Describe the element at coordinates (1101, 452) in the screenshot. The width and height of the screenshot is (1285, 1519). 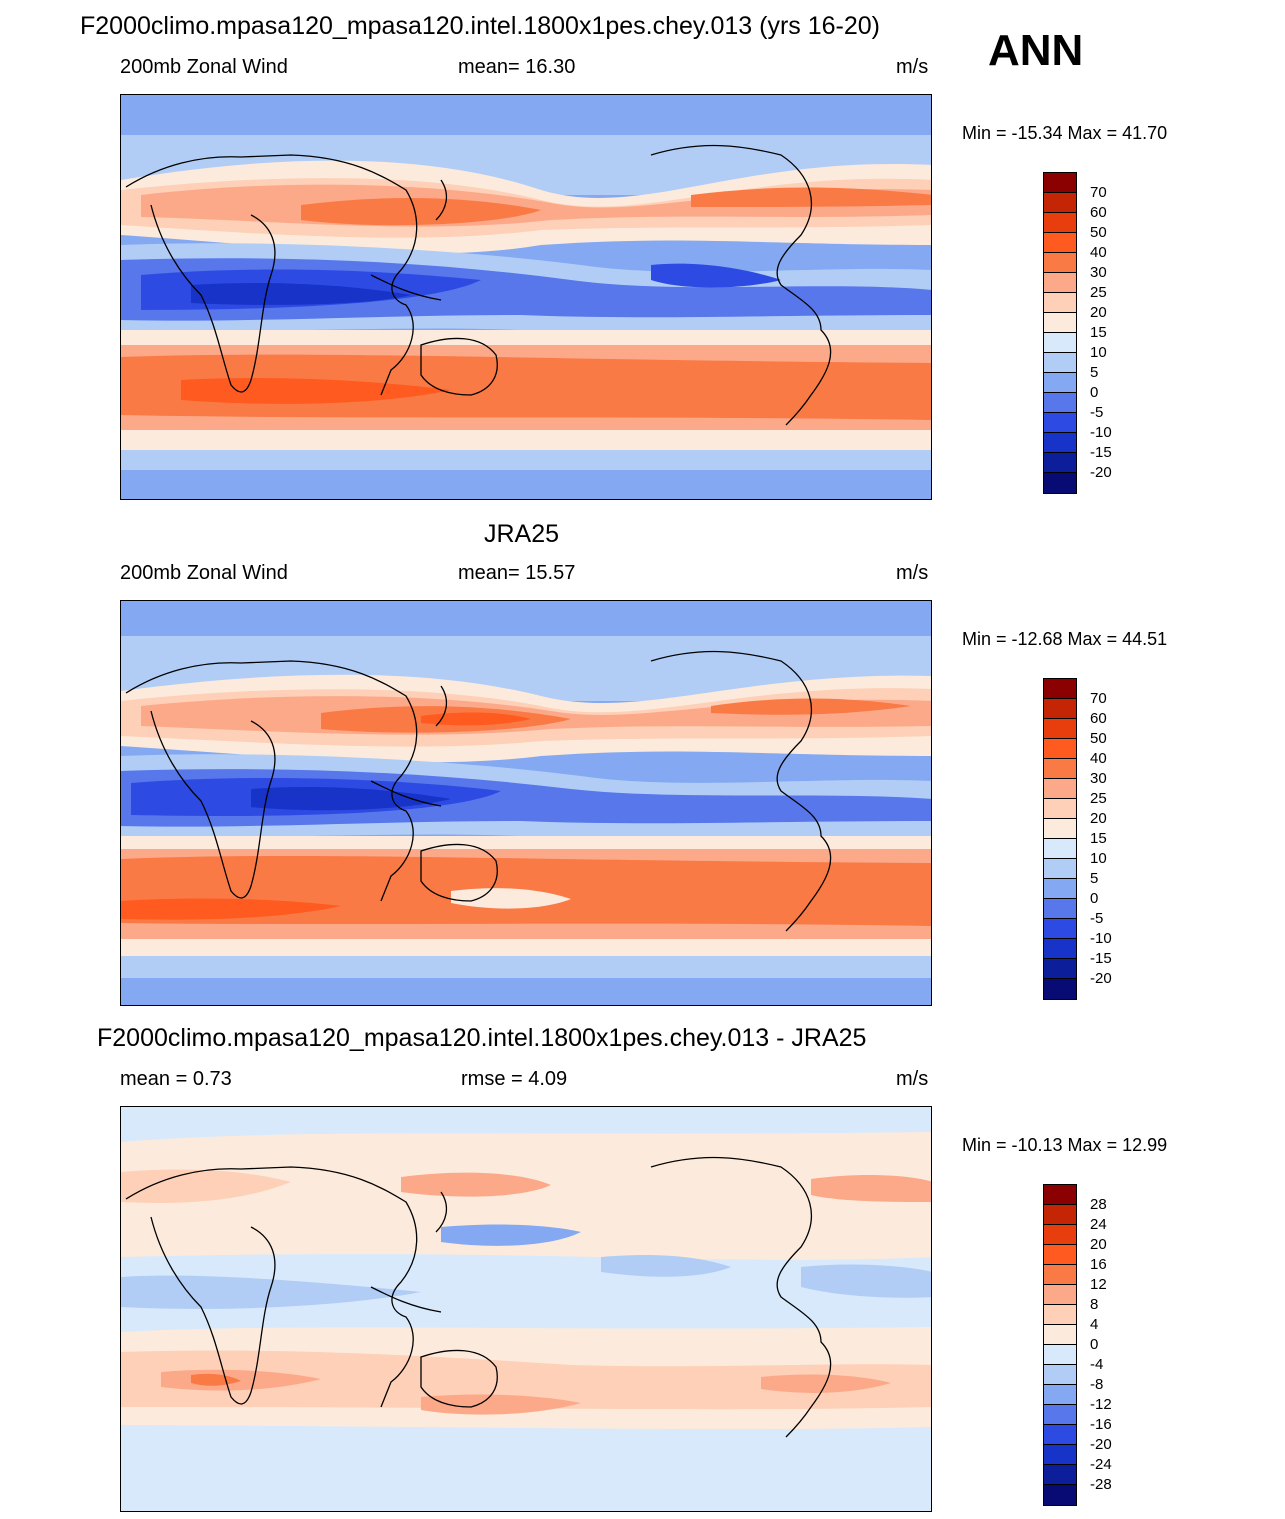
I see `panel-1-colorbar-tick: -15` at that location.